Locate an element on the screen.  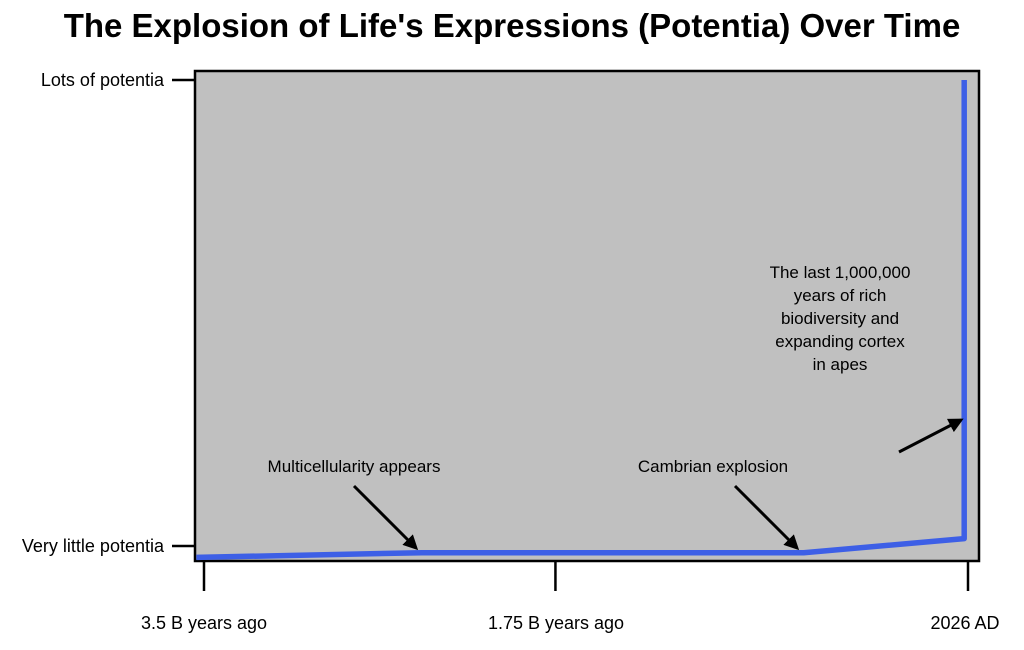
annotation-text: Cambrian explosion is located at coordinates (713, 466).